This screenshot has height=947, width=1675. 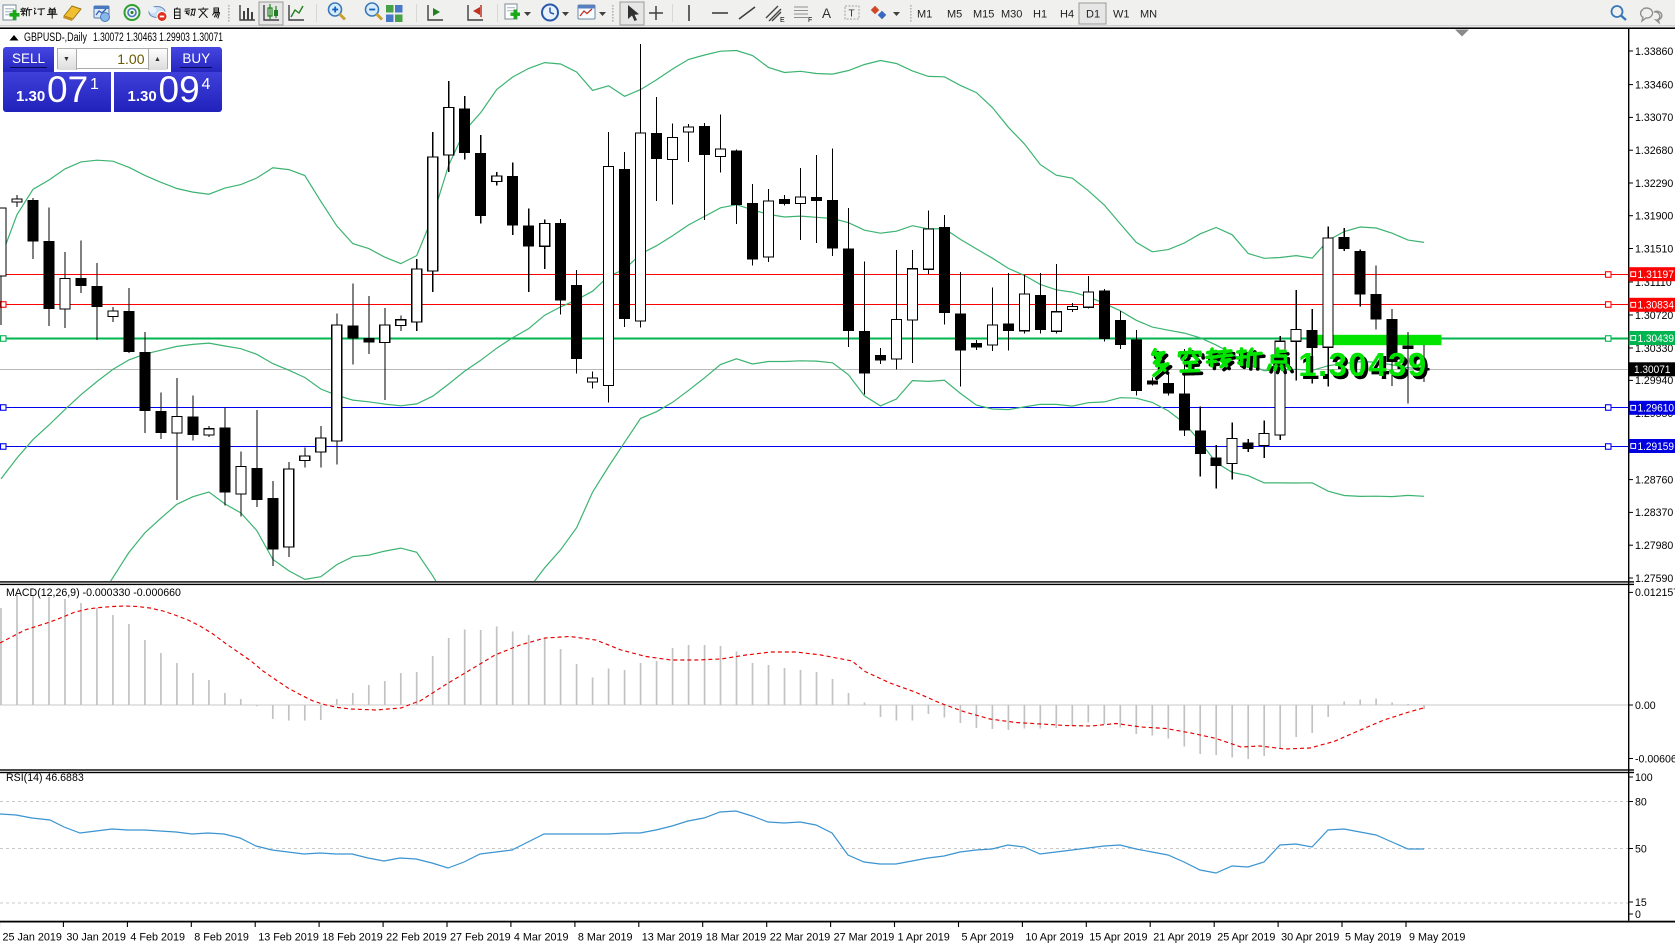 What do you see at coordinates (864, 938) in the screenshot?
I see `svg-text: 27 Mar 2019` at bounding box center [864, 938].